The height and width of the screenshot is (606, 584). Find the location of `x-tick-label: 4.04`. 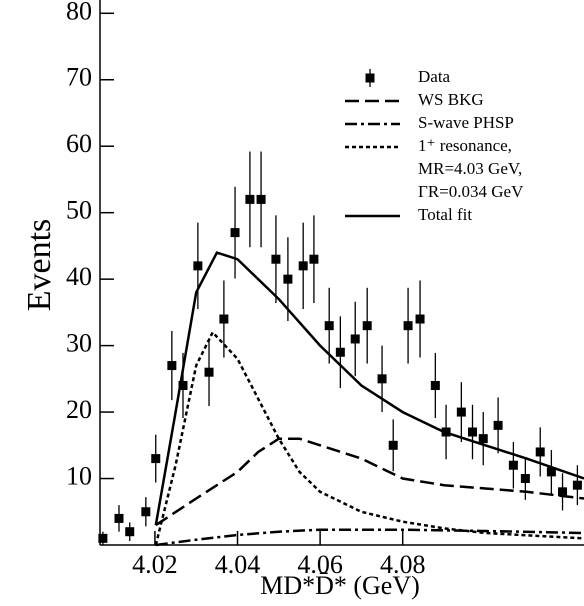

x-tick-label: 4.04 is located at coordinates (238, 564).